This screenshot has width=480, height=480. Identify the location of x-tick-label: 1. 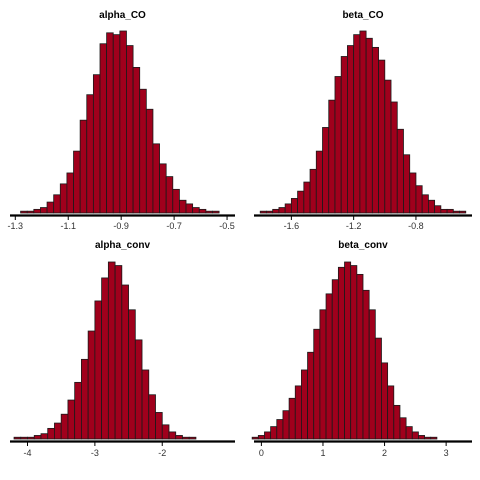
(322, 453).